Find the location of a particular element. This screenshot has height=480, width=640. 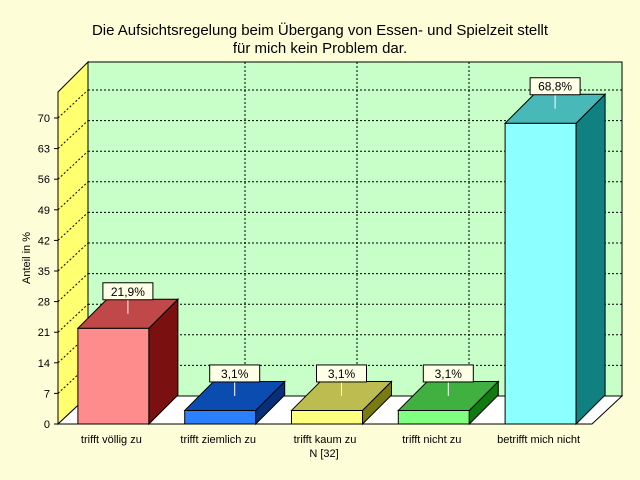

x-category-label: trifft ziemlich zu is located at coordinates (218, 440).